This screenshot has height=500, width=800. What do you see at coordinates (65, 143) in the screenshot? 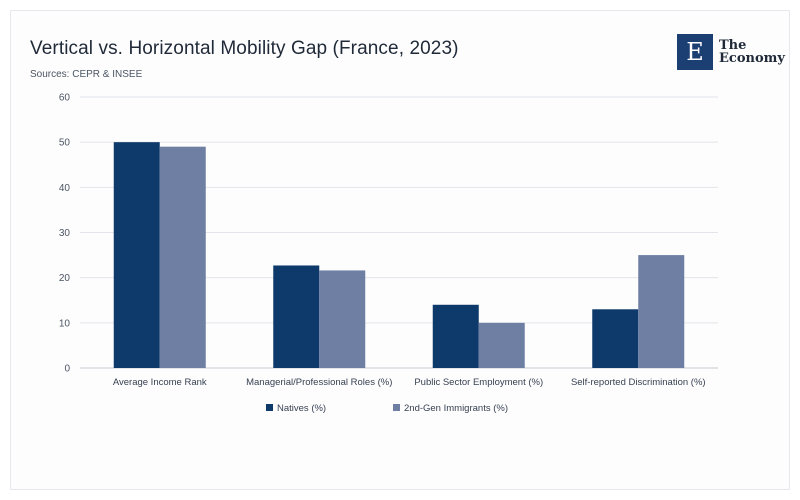
I see `y-tick-label: 50` at bounding box center [65, 143].